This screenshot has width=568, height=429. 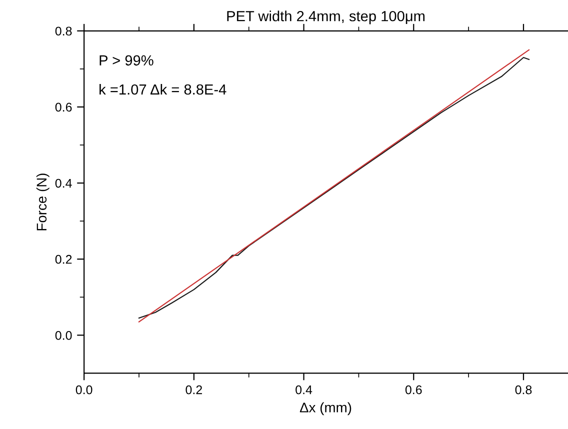 What do you see at coordinates (127, 60) in the screenshot?
I see `annotation: P > 99%` at bounding box center [127, 60].